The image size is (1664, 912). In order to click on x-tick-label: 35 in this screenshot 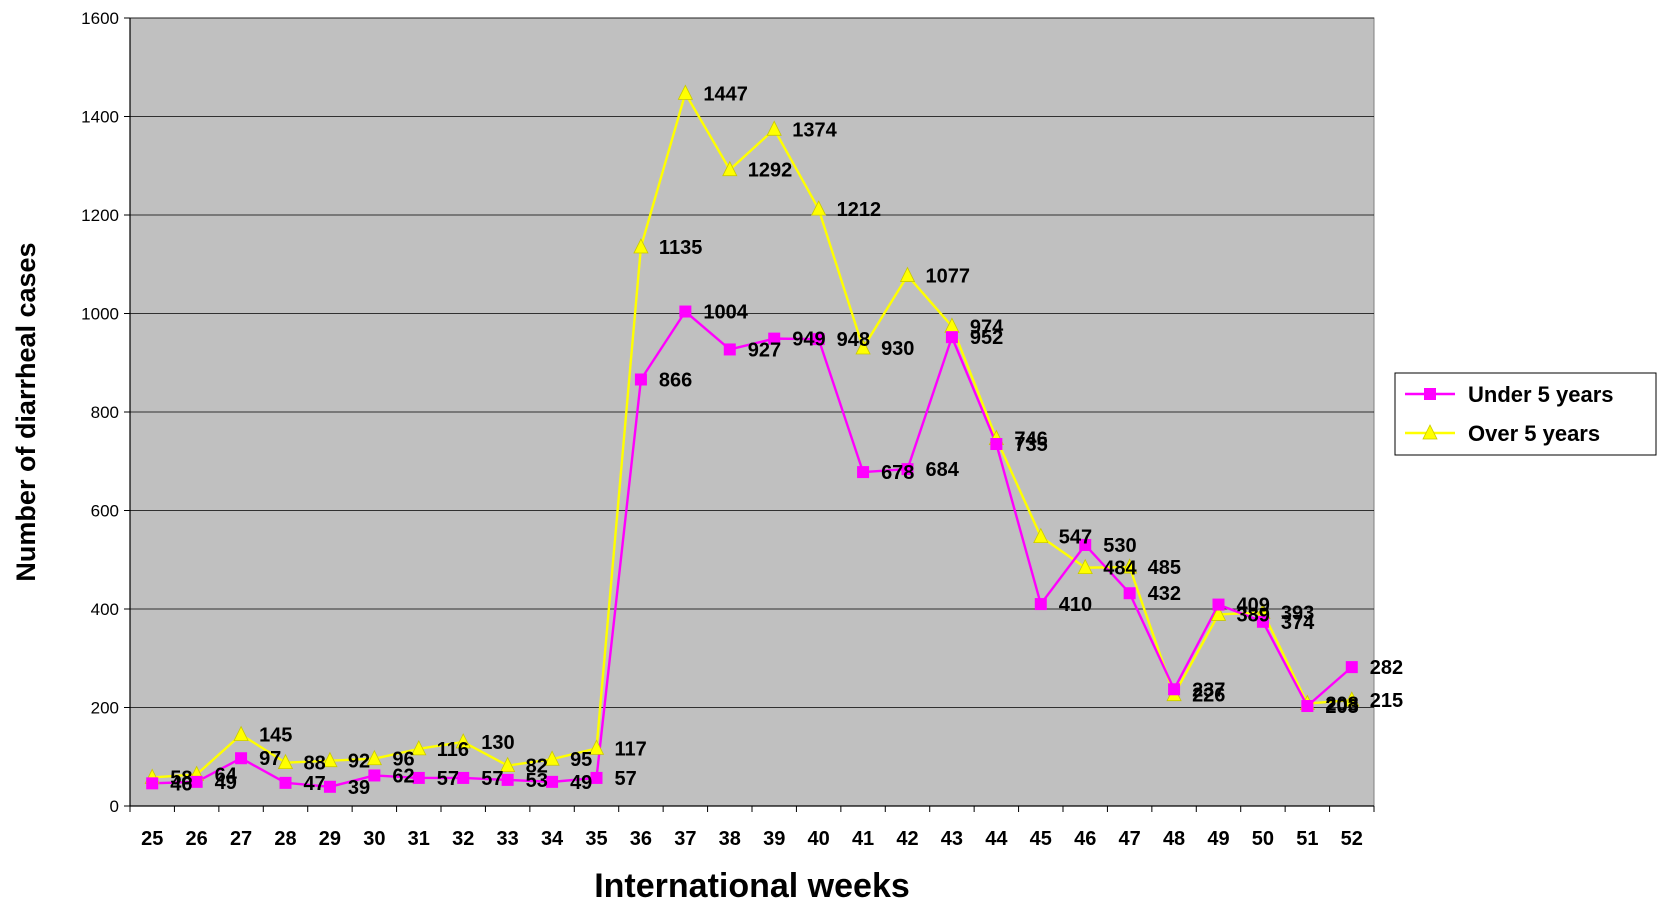, I will do `click(596, 839)`.